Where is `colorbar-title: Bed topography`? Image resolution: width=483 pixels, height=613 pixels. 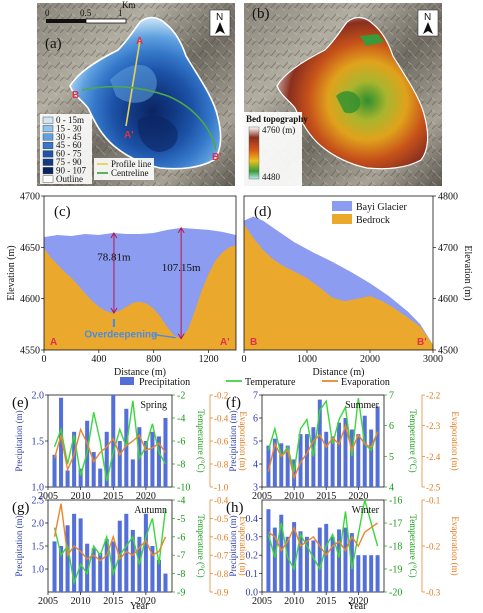 colorbar-title: Bed topography is located at coordinates (277, 119).